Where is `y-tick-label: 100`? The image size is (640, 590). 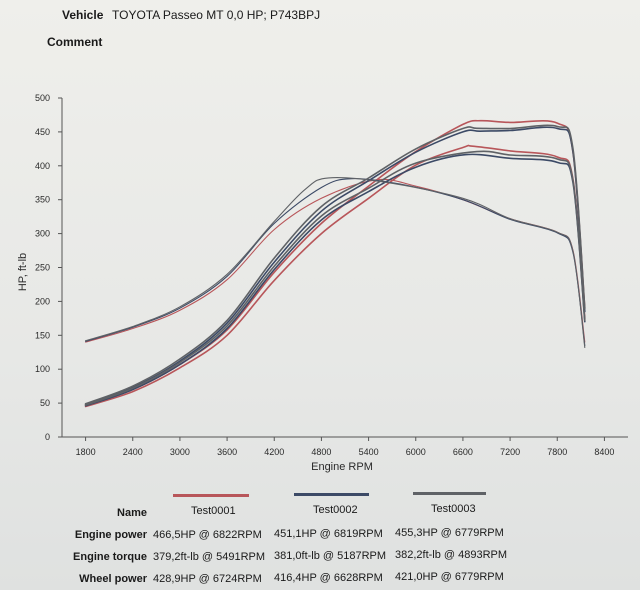
y-tick-label: 100 is located at coordinates (42, 369).